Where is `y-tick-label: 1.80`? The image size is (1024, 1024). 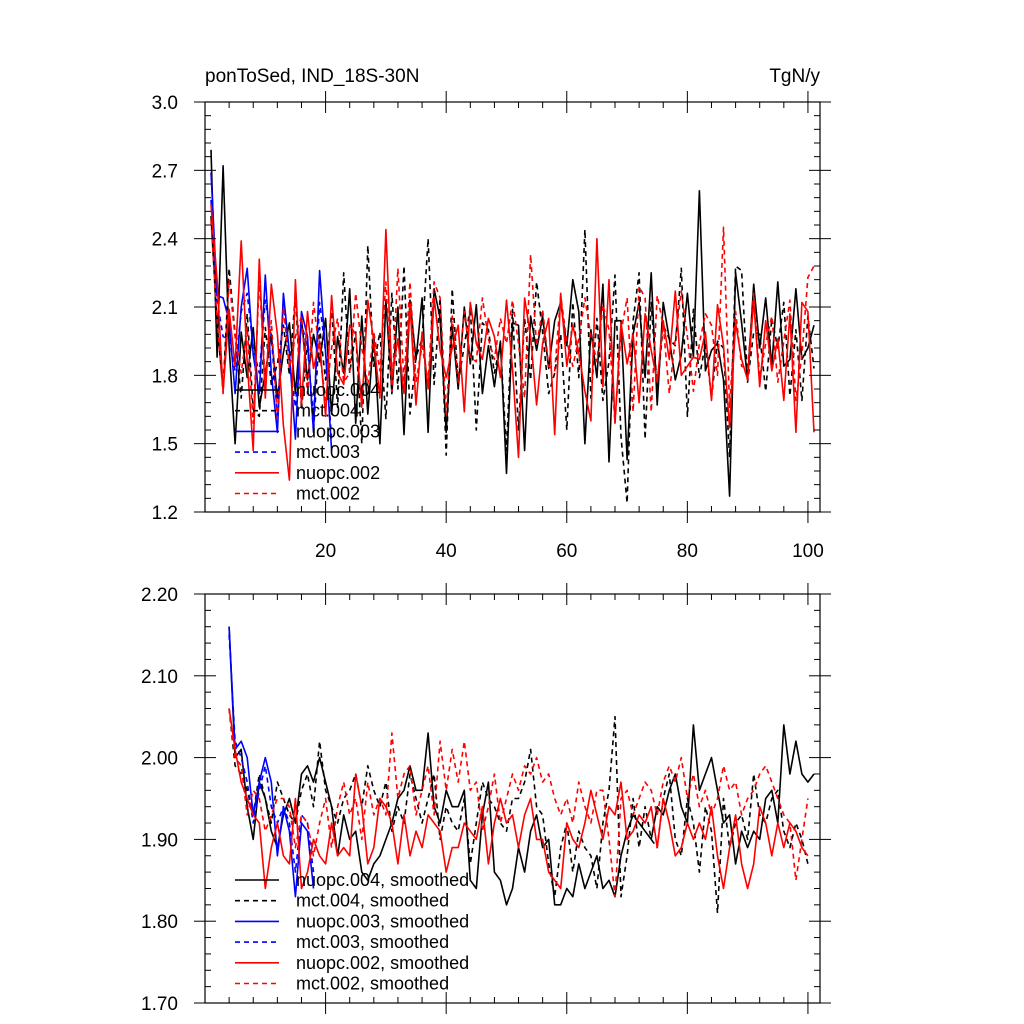 y-tick-label: 1.80 is located at coordinates (159, 922).